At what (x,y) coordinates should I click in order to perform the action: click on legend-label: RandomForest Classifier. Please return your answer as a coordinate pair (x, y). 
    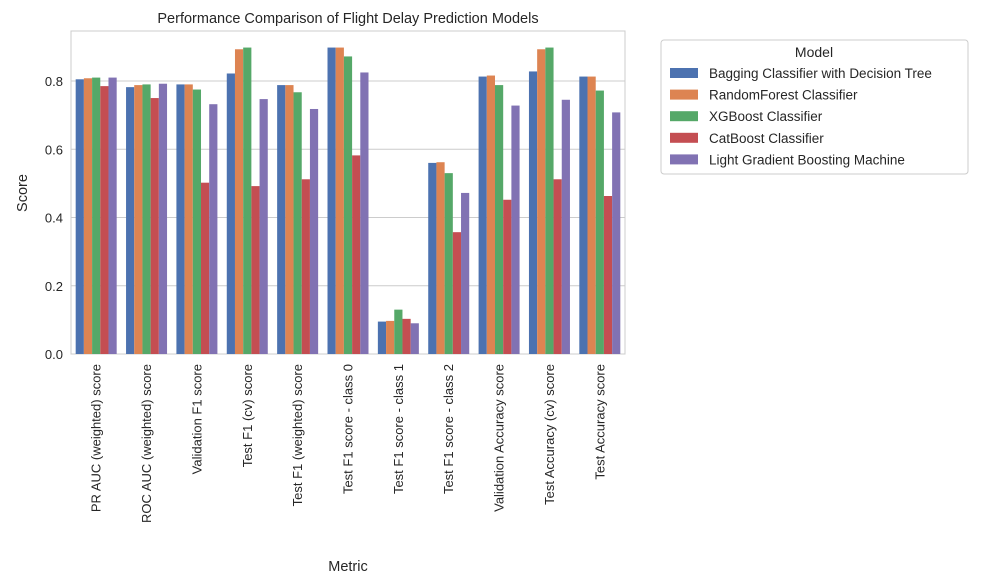
    Looking at the image, I should click on (783, 95).